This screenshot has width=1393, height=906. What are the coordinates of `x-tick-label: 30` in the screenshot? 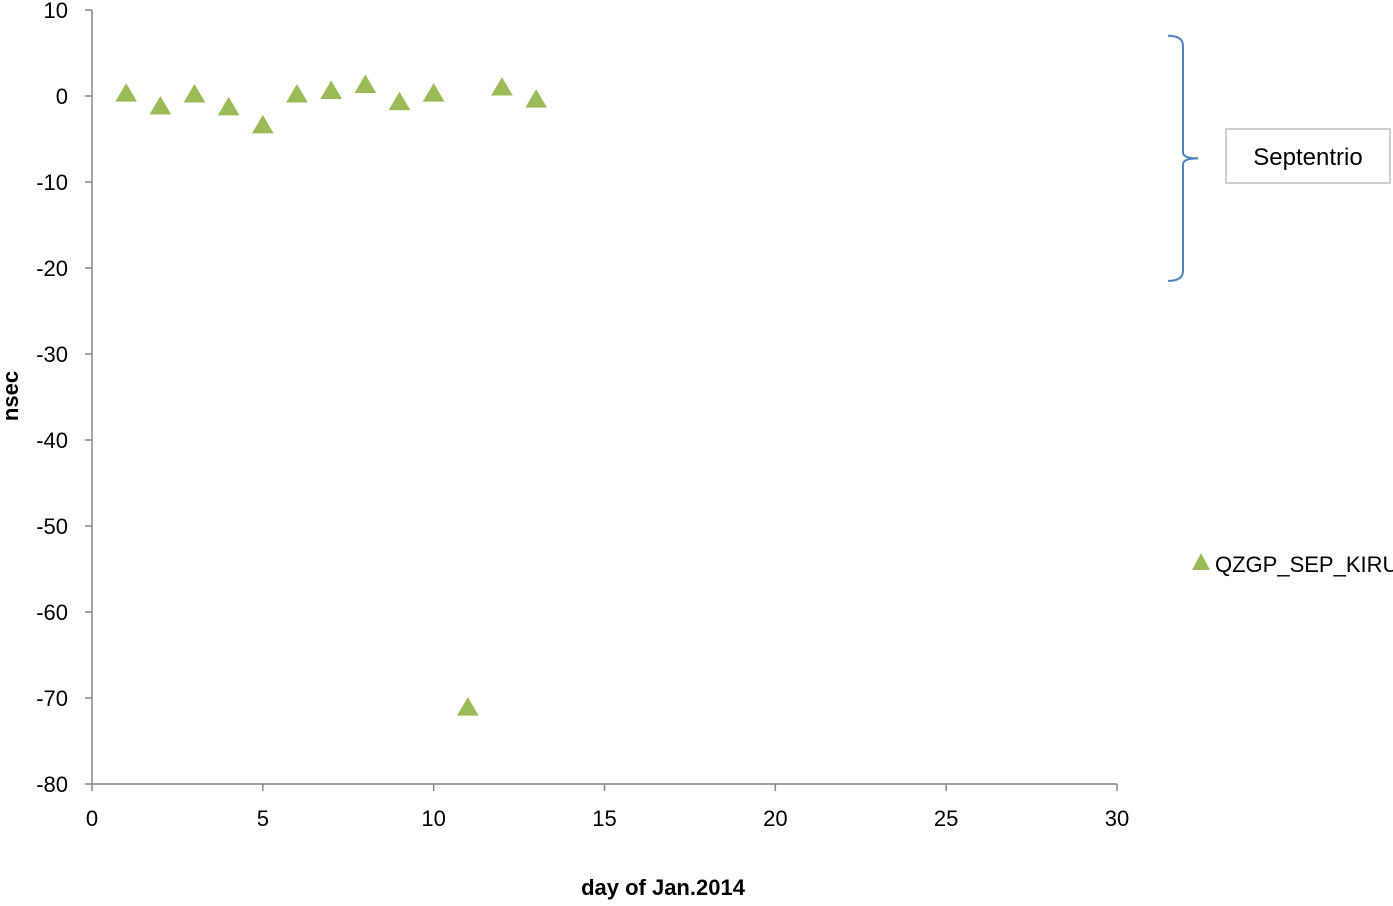 It's located at (1117, 818).